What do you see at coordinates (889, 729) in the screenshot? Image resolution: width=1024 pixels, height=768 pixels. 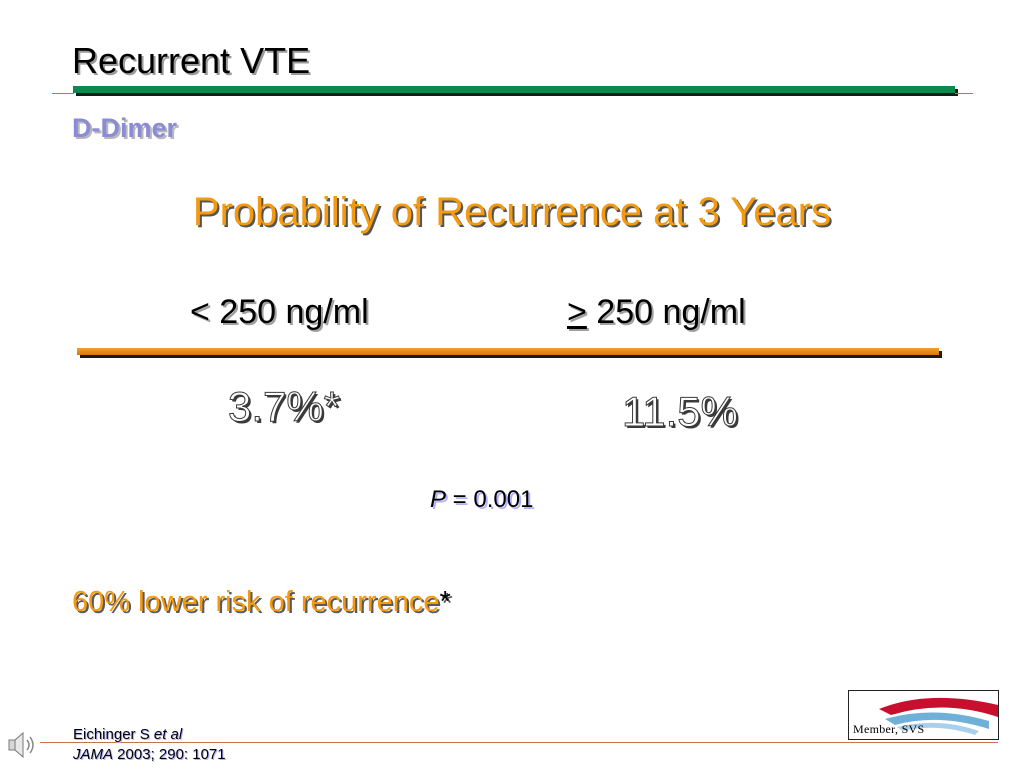 I see `svs-logo-text: Member, SVS` at bounding box center [889, 729].